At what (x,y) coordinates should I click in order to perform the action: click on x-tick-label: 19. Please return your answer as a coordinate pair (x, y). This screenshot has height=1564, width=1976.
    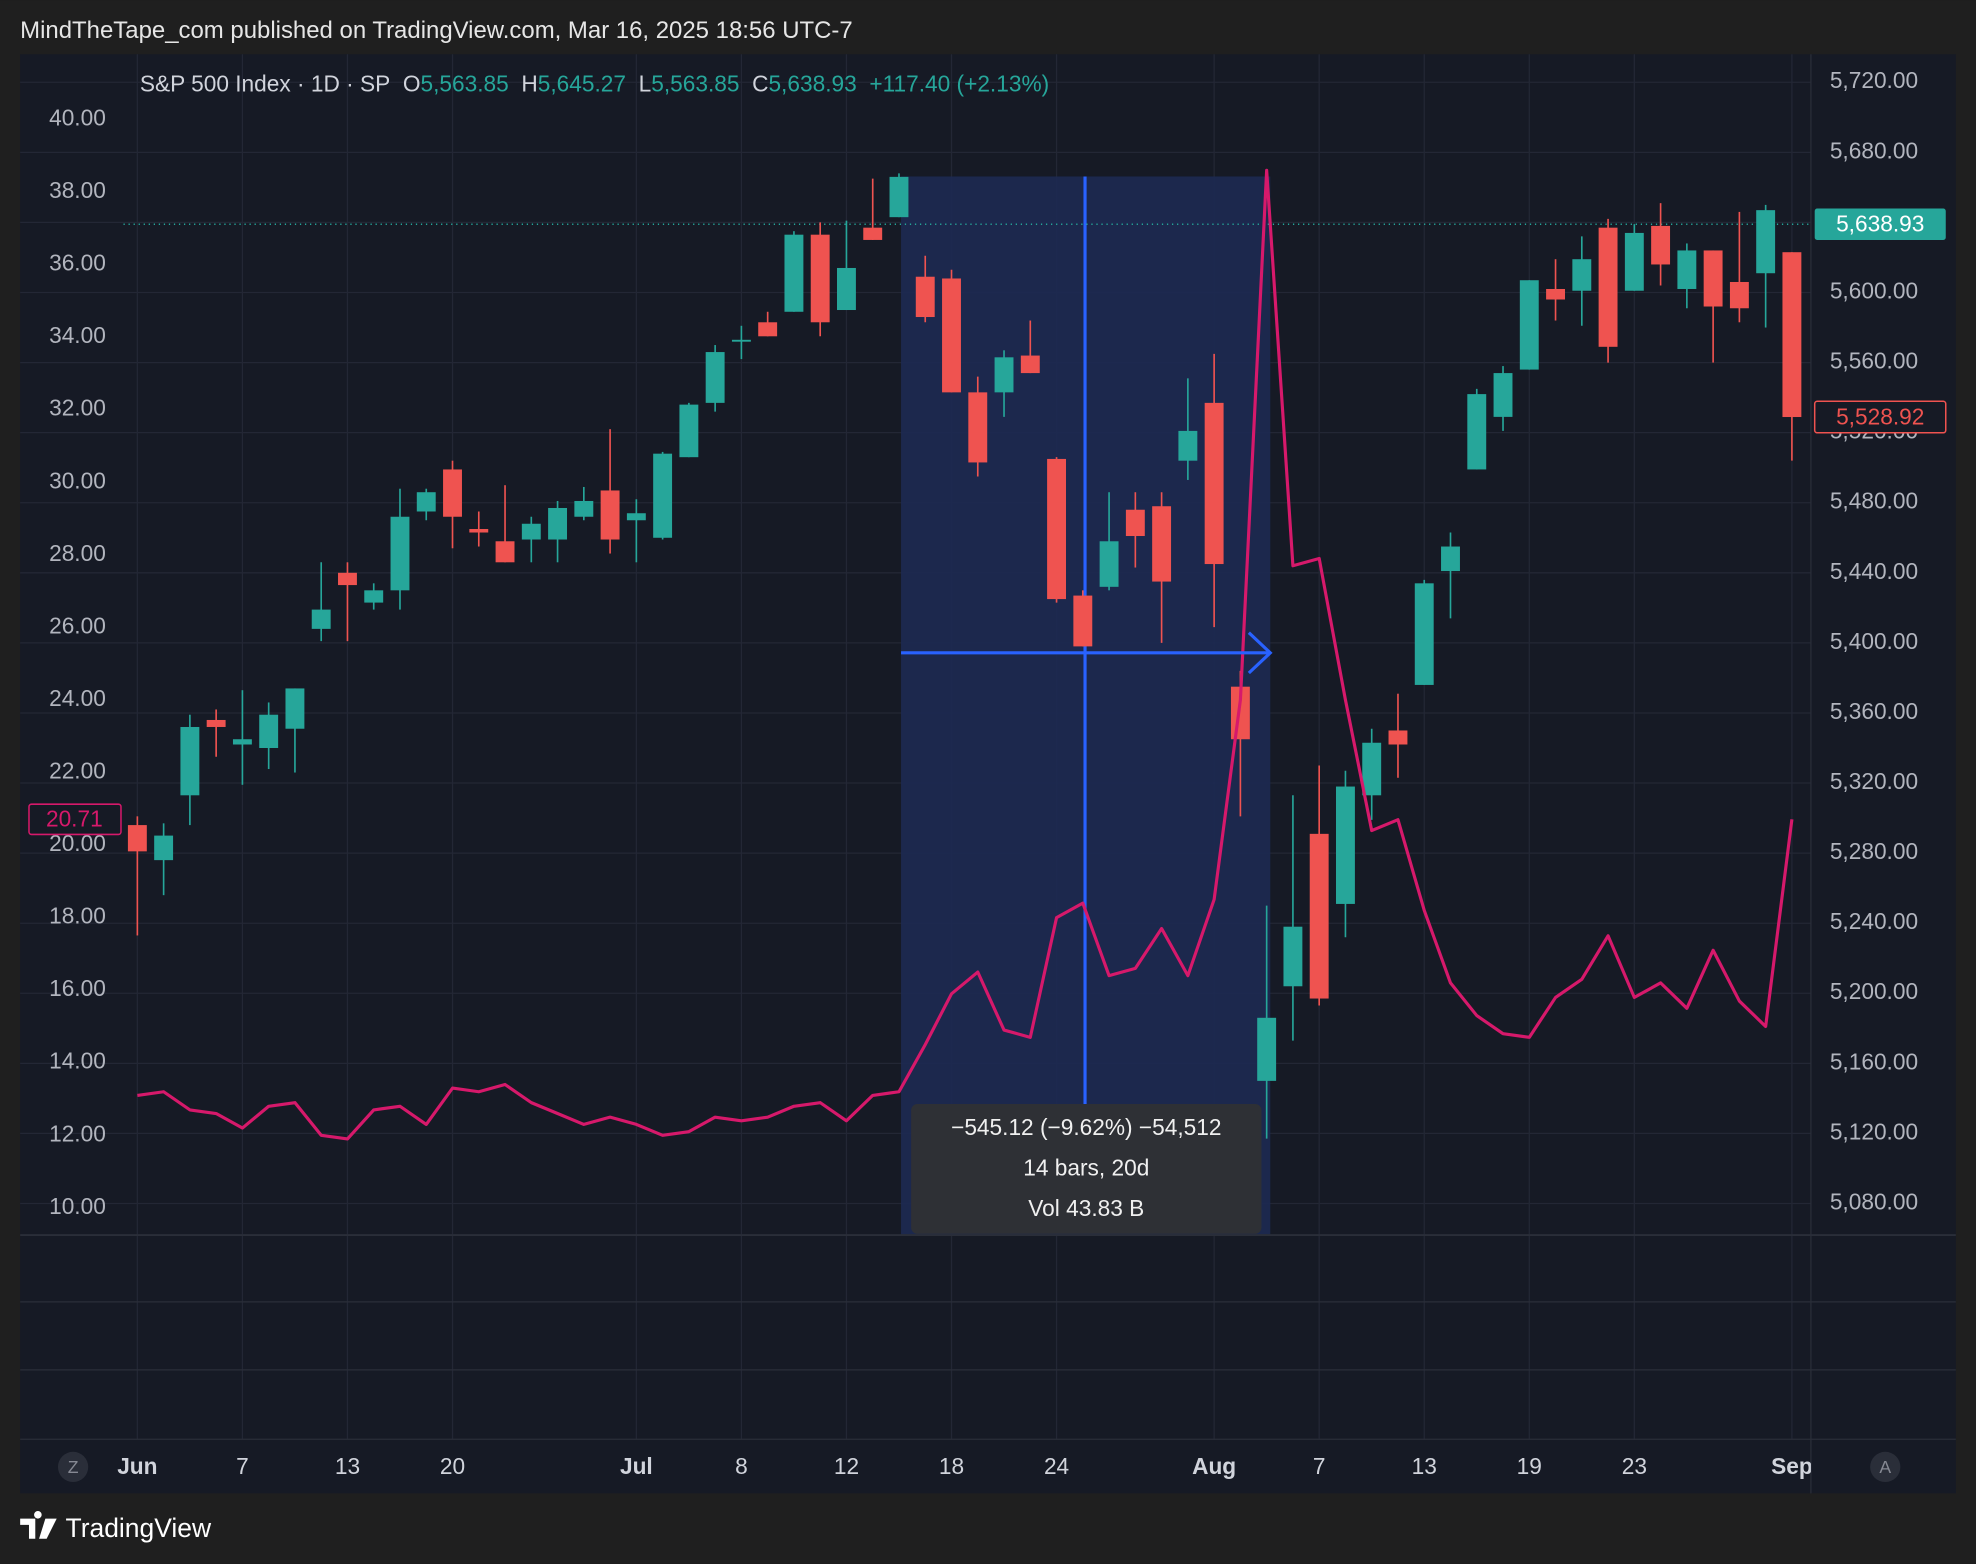
    Looking at the image, I should click on (1529, 1466).